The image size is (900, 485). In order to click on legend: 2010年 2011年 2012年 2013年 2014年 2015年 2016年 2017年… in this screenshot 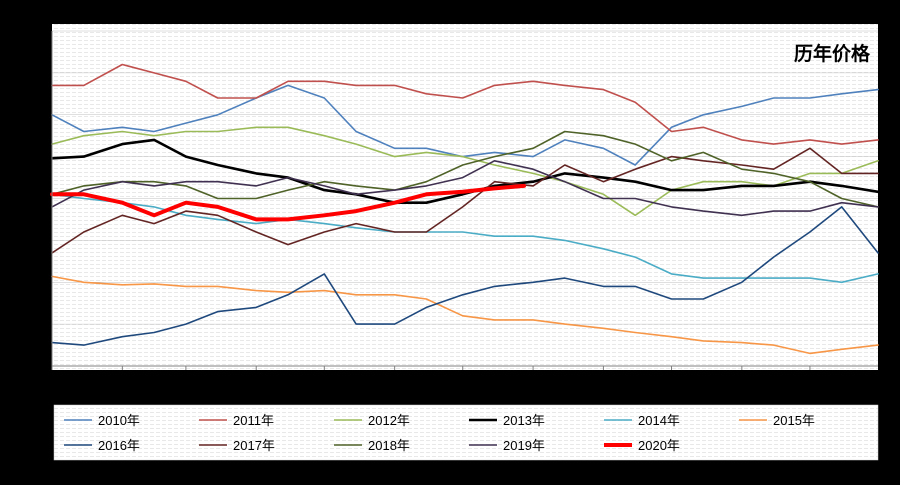, I will do `click(439, 433)`.